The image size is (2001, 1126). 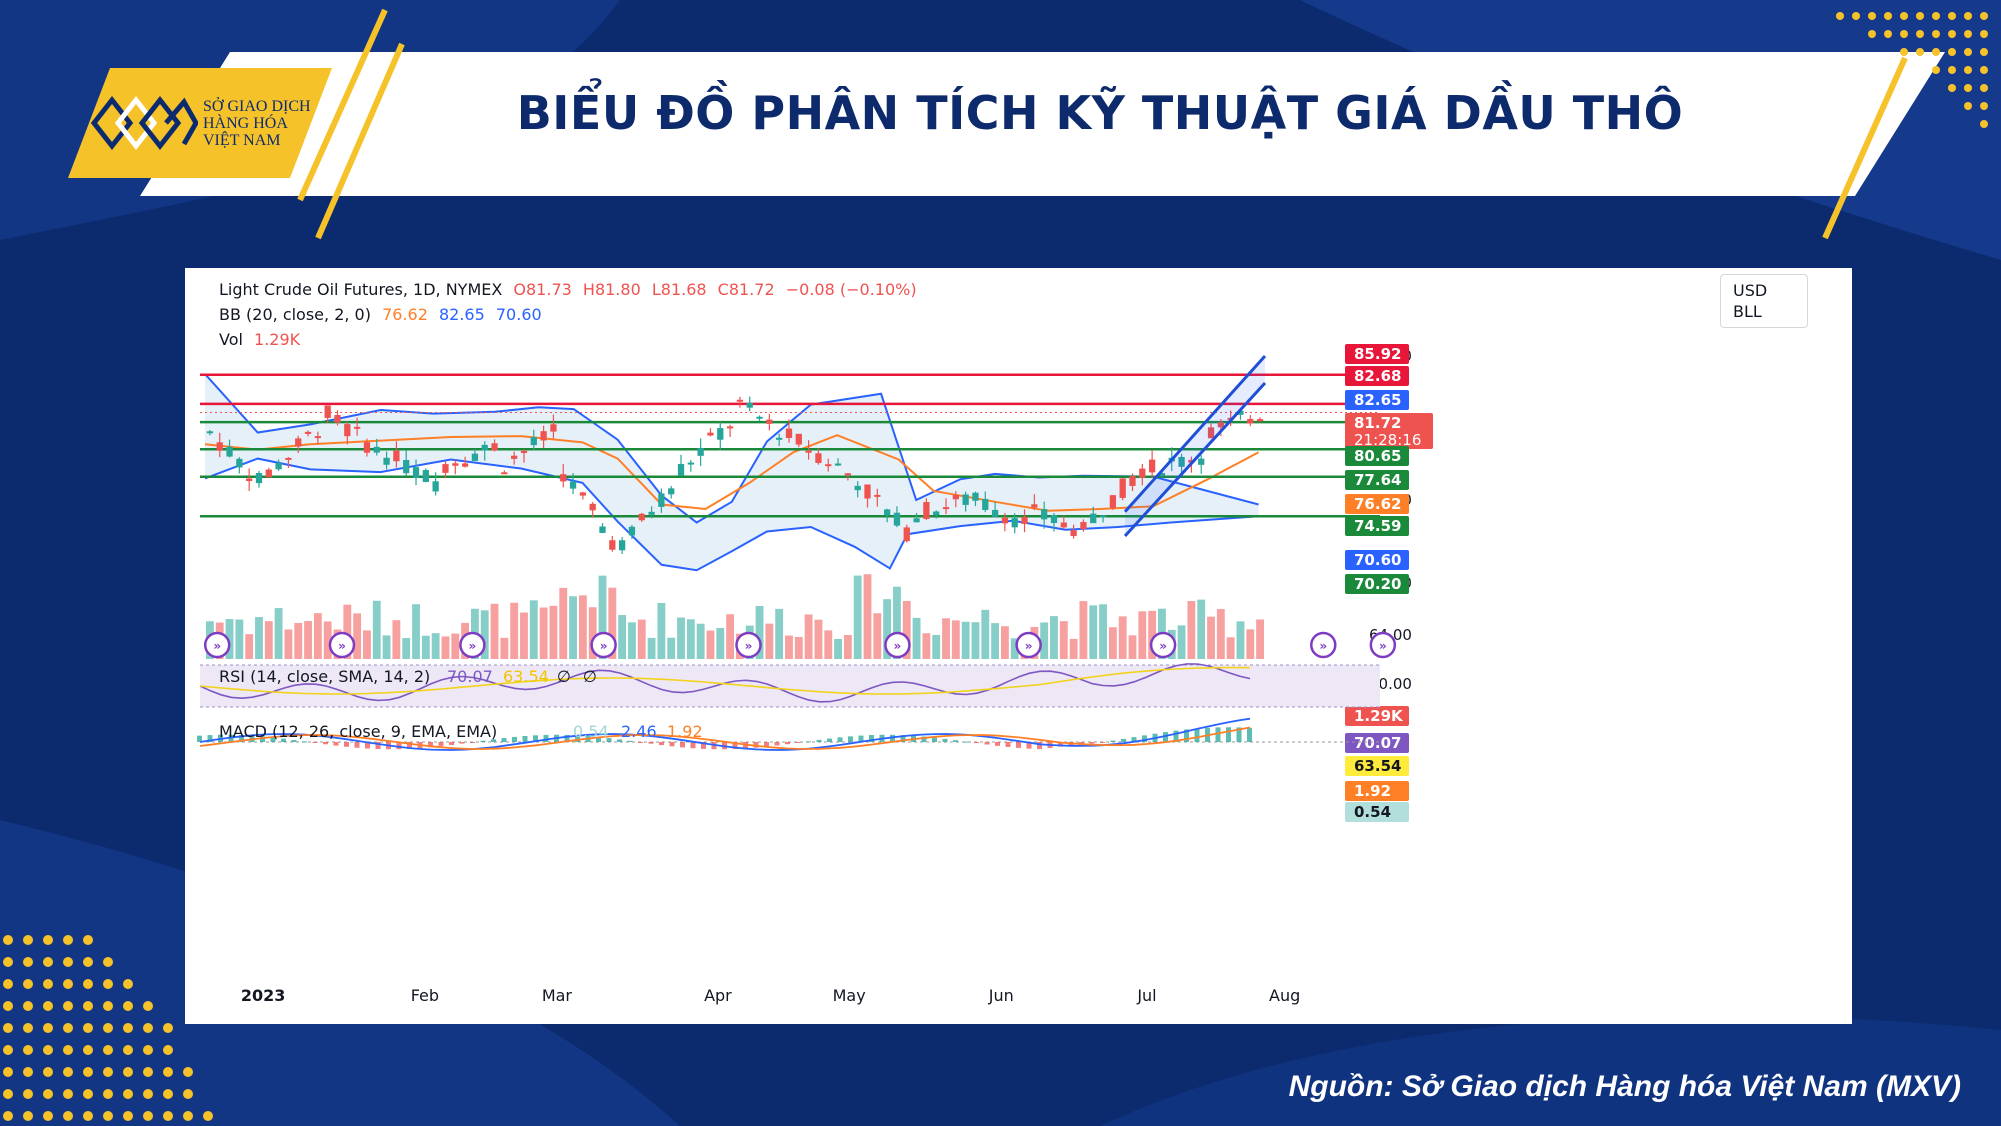 I want to click on price-tag-label: 1.92, so click(x=1372, y=791).